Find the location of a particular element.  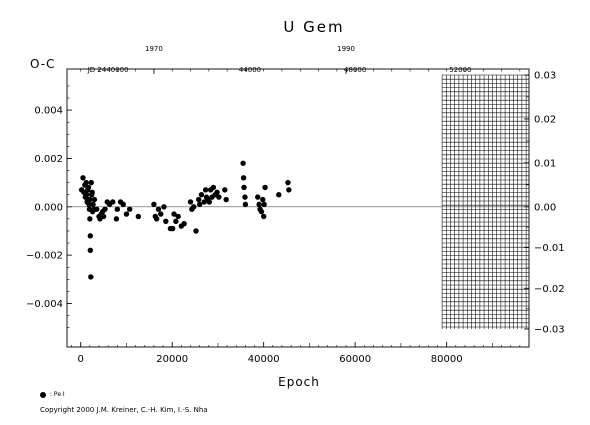

top-year-axis: 1970 1990 is located at coordinates (300, 59).